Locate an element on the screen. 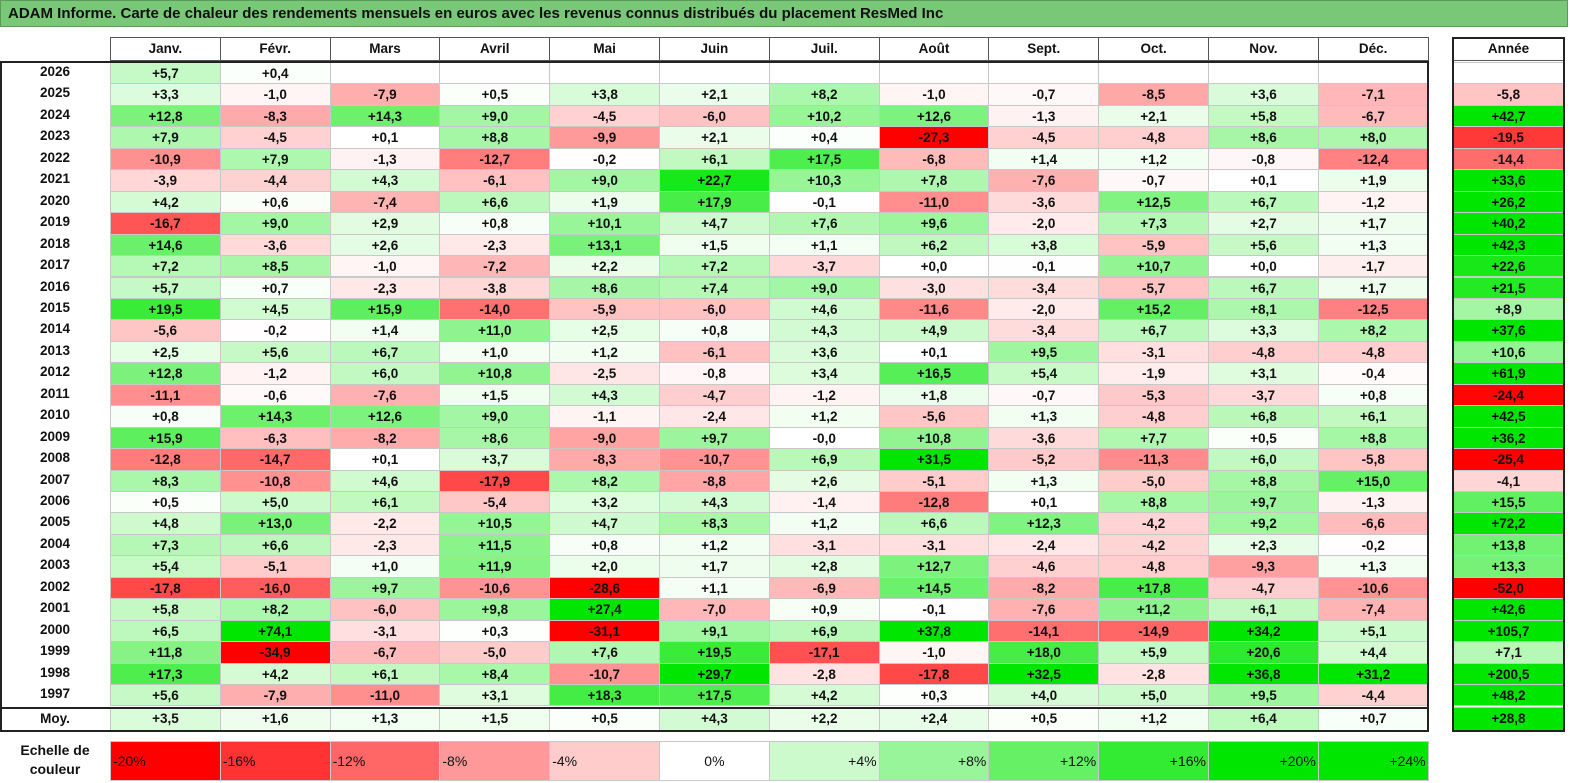 The height and width of the screenshot is (783, 1570). heatmap-cell: +1,2 is located at coordinates (714, 545).